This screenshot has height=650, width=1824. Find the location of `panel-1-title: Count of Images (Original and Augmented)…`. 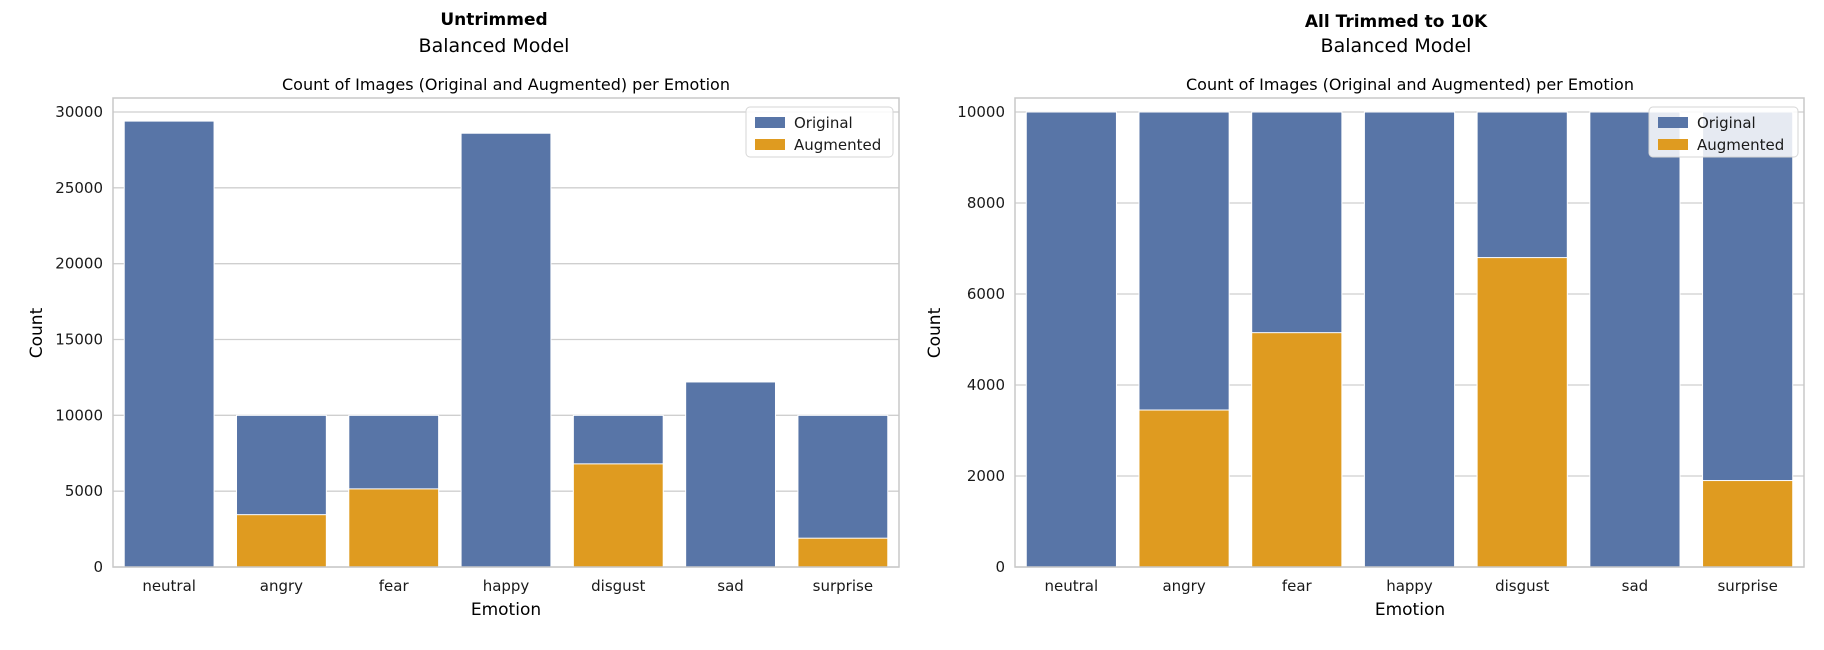

panel-1-title: Count of Images (Original and Augmented)… is located at coordinates (506, 84).